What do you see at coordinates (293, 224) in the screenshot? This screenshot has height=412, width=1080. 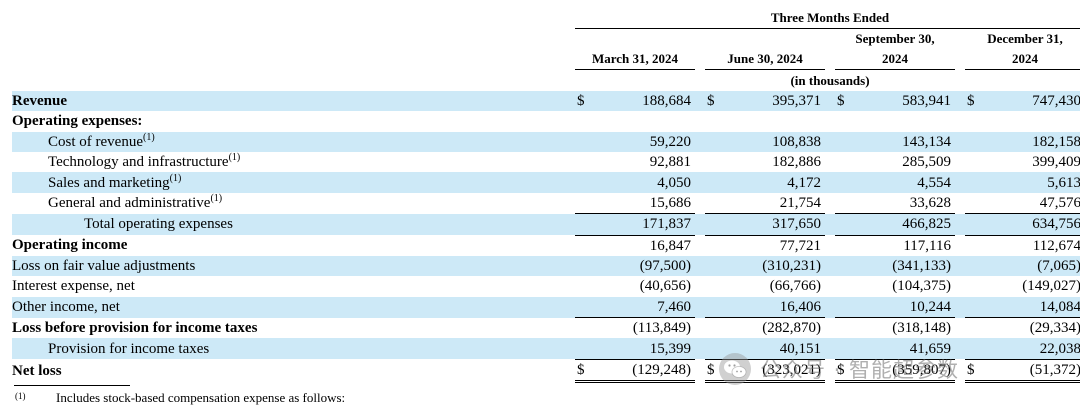 I see `row-label: Total operating expenses` at bounding box center [293, 224].